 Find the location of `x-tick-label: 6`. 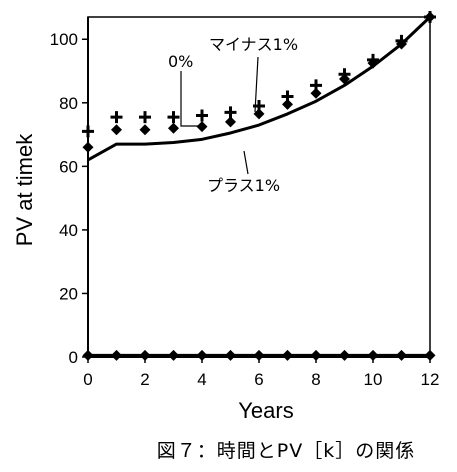

x-tick-label: 6 is located at coordinates (258, 379).